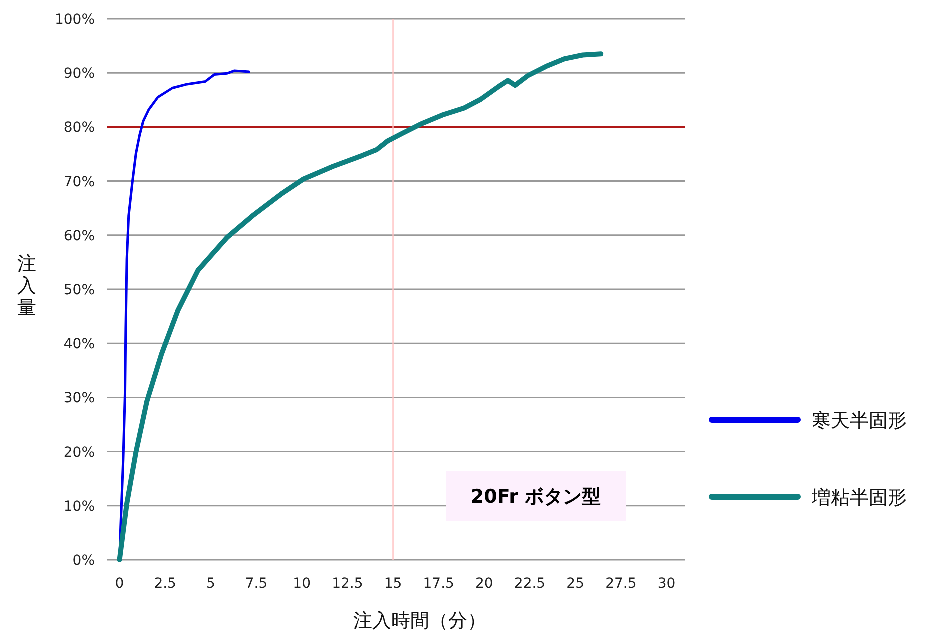  What do you see at coordinates (165, 584) in the screenshot?
I see `x-tick-label: 2.5` at bounding box center [165, 584].